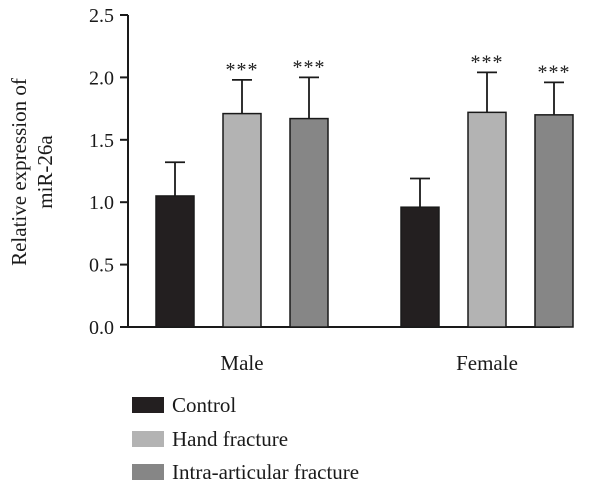 The height and width of the screenshot is (490, 600). Describe the element at coordinates (265, 472) in the screenshot. I see `legend-label: Intra-articular fracture` at that location.